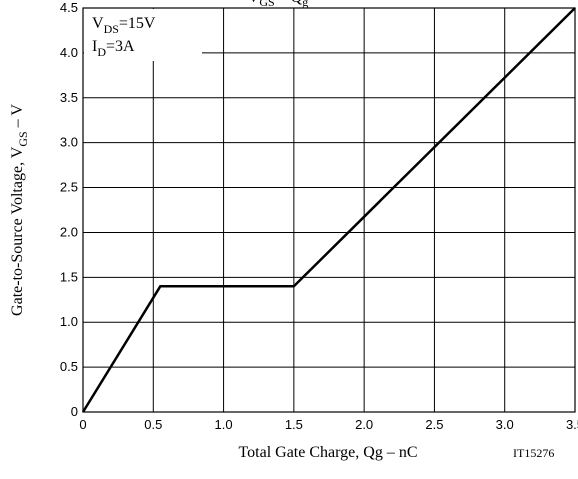  I want to click on x-tick-label: 3.5, so click(572, 424).